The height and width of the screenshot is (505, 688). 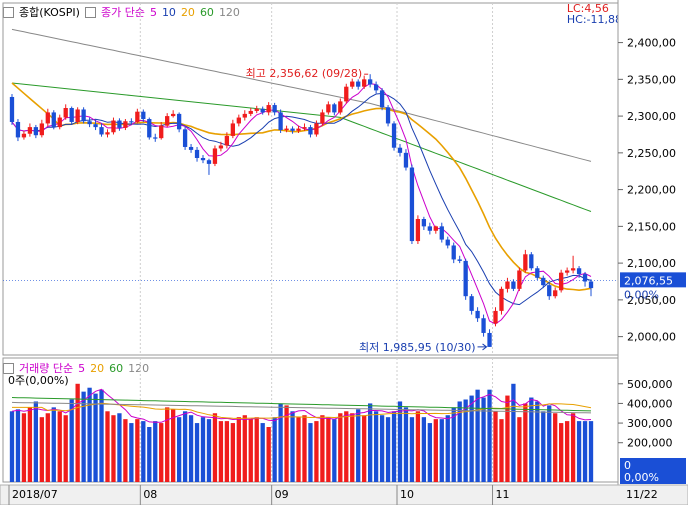 I want to click on ma-period-20: 20, so click(x=187, y=12).